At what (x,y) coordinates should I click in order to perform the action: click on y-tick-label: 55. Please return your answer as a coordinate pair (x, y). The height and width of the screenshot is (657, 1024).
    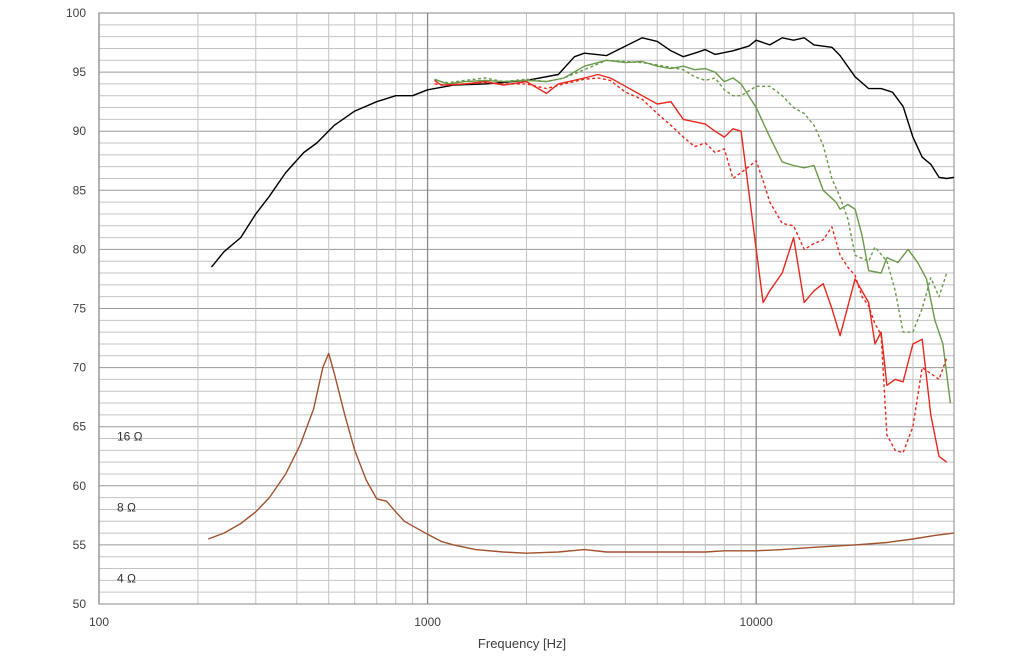
    Looking at the image, I should click on (80, 545).